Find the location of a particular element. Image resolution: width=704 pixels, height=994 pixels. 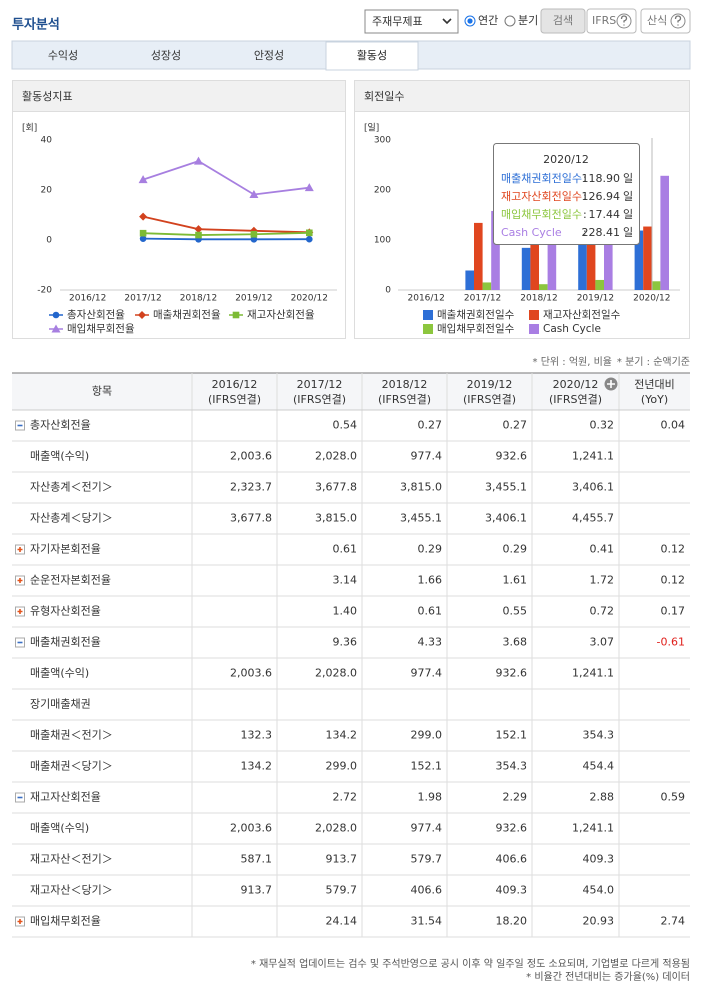

tooltip-box is located at coordinates (566, 194).